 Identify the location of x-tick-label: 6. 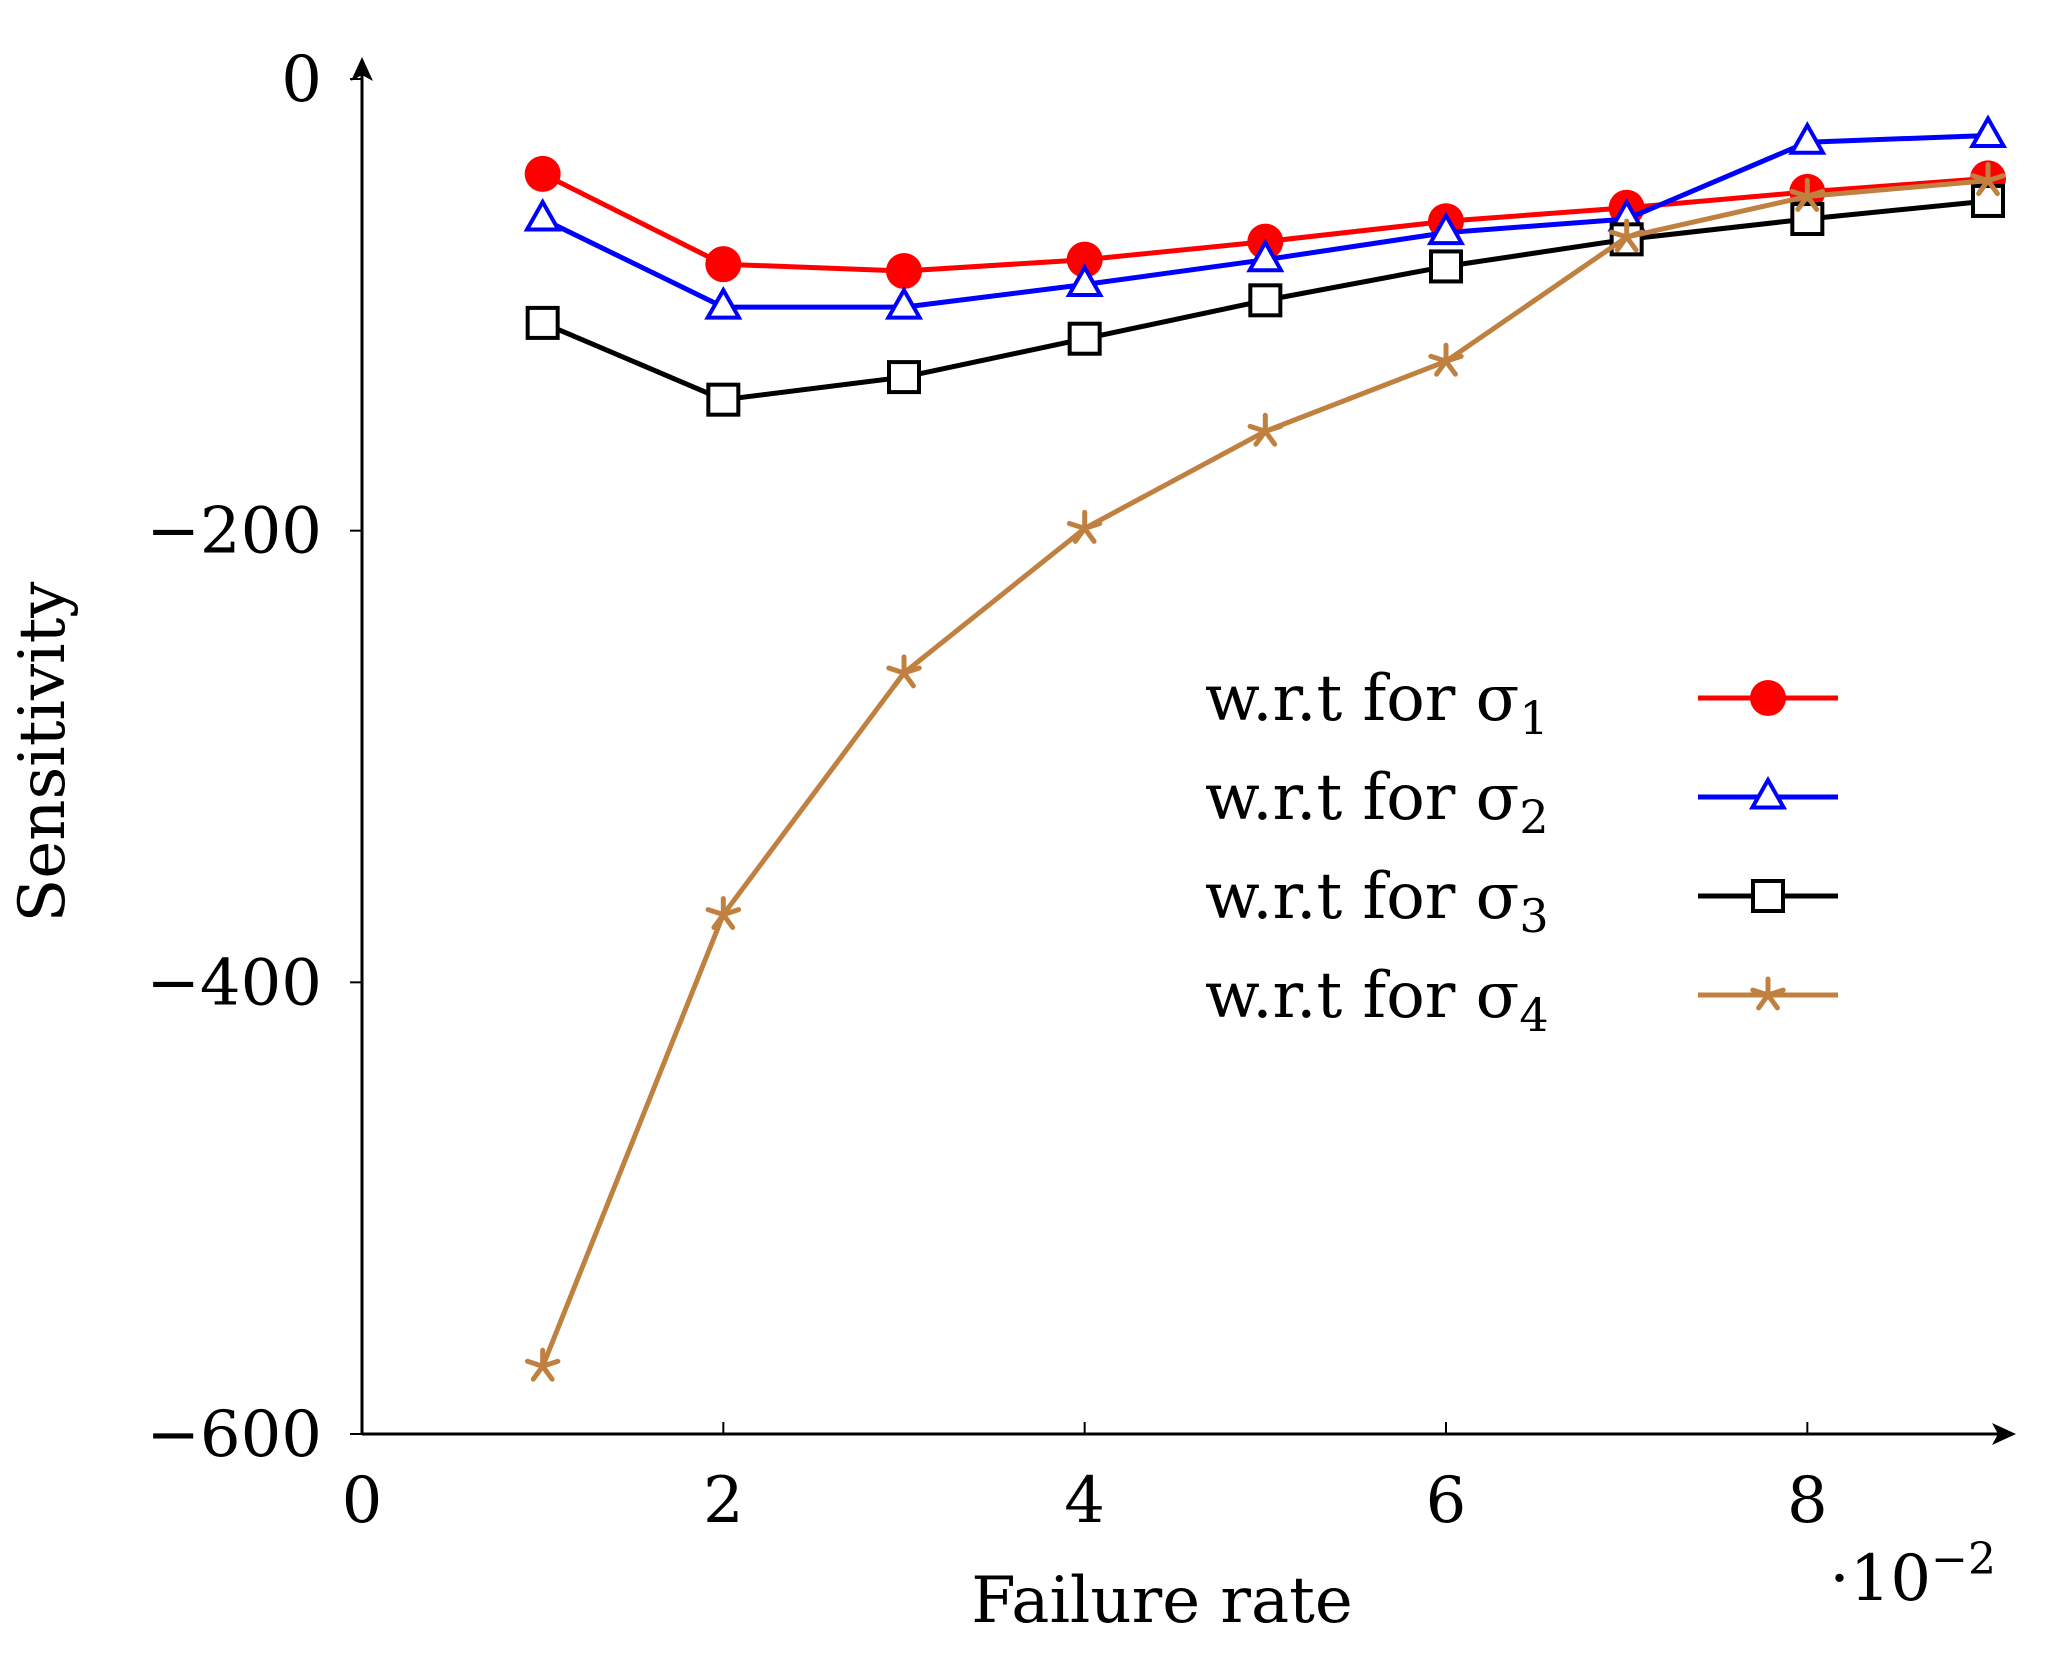
(1446, 1501).